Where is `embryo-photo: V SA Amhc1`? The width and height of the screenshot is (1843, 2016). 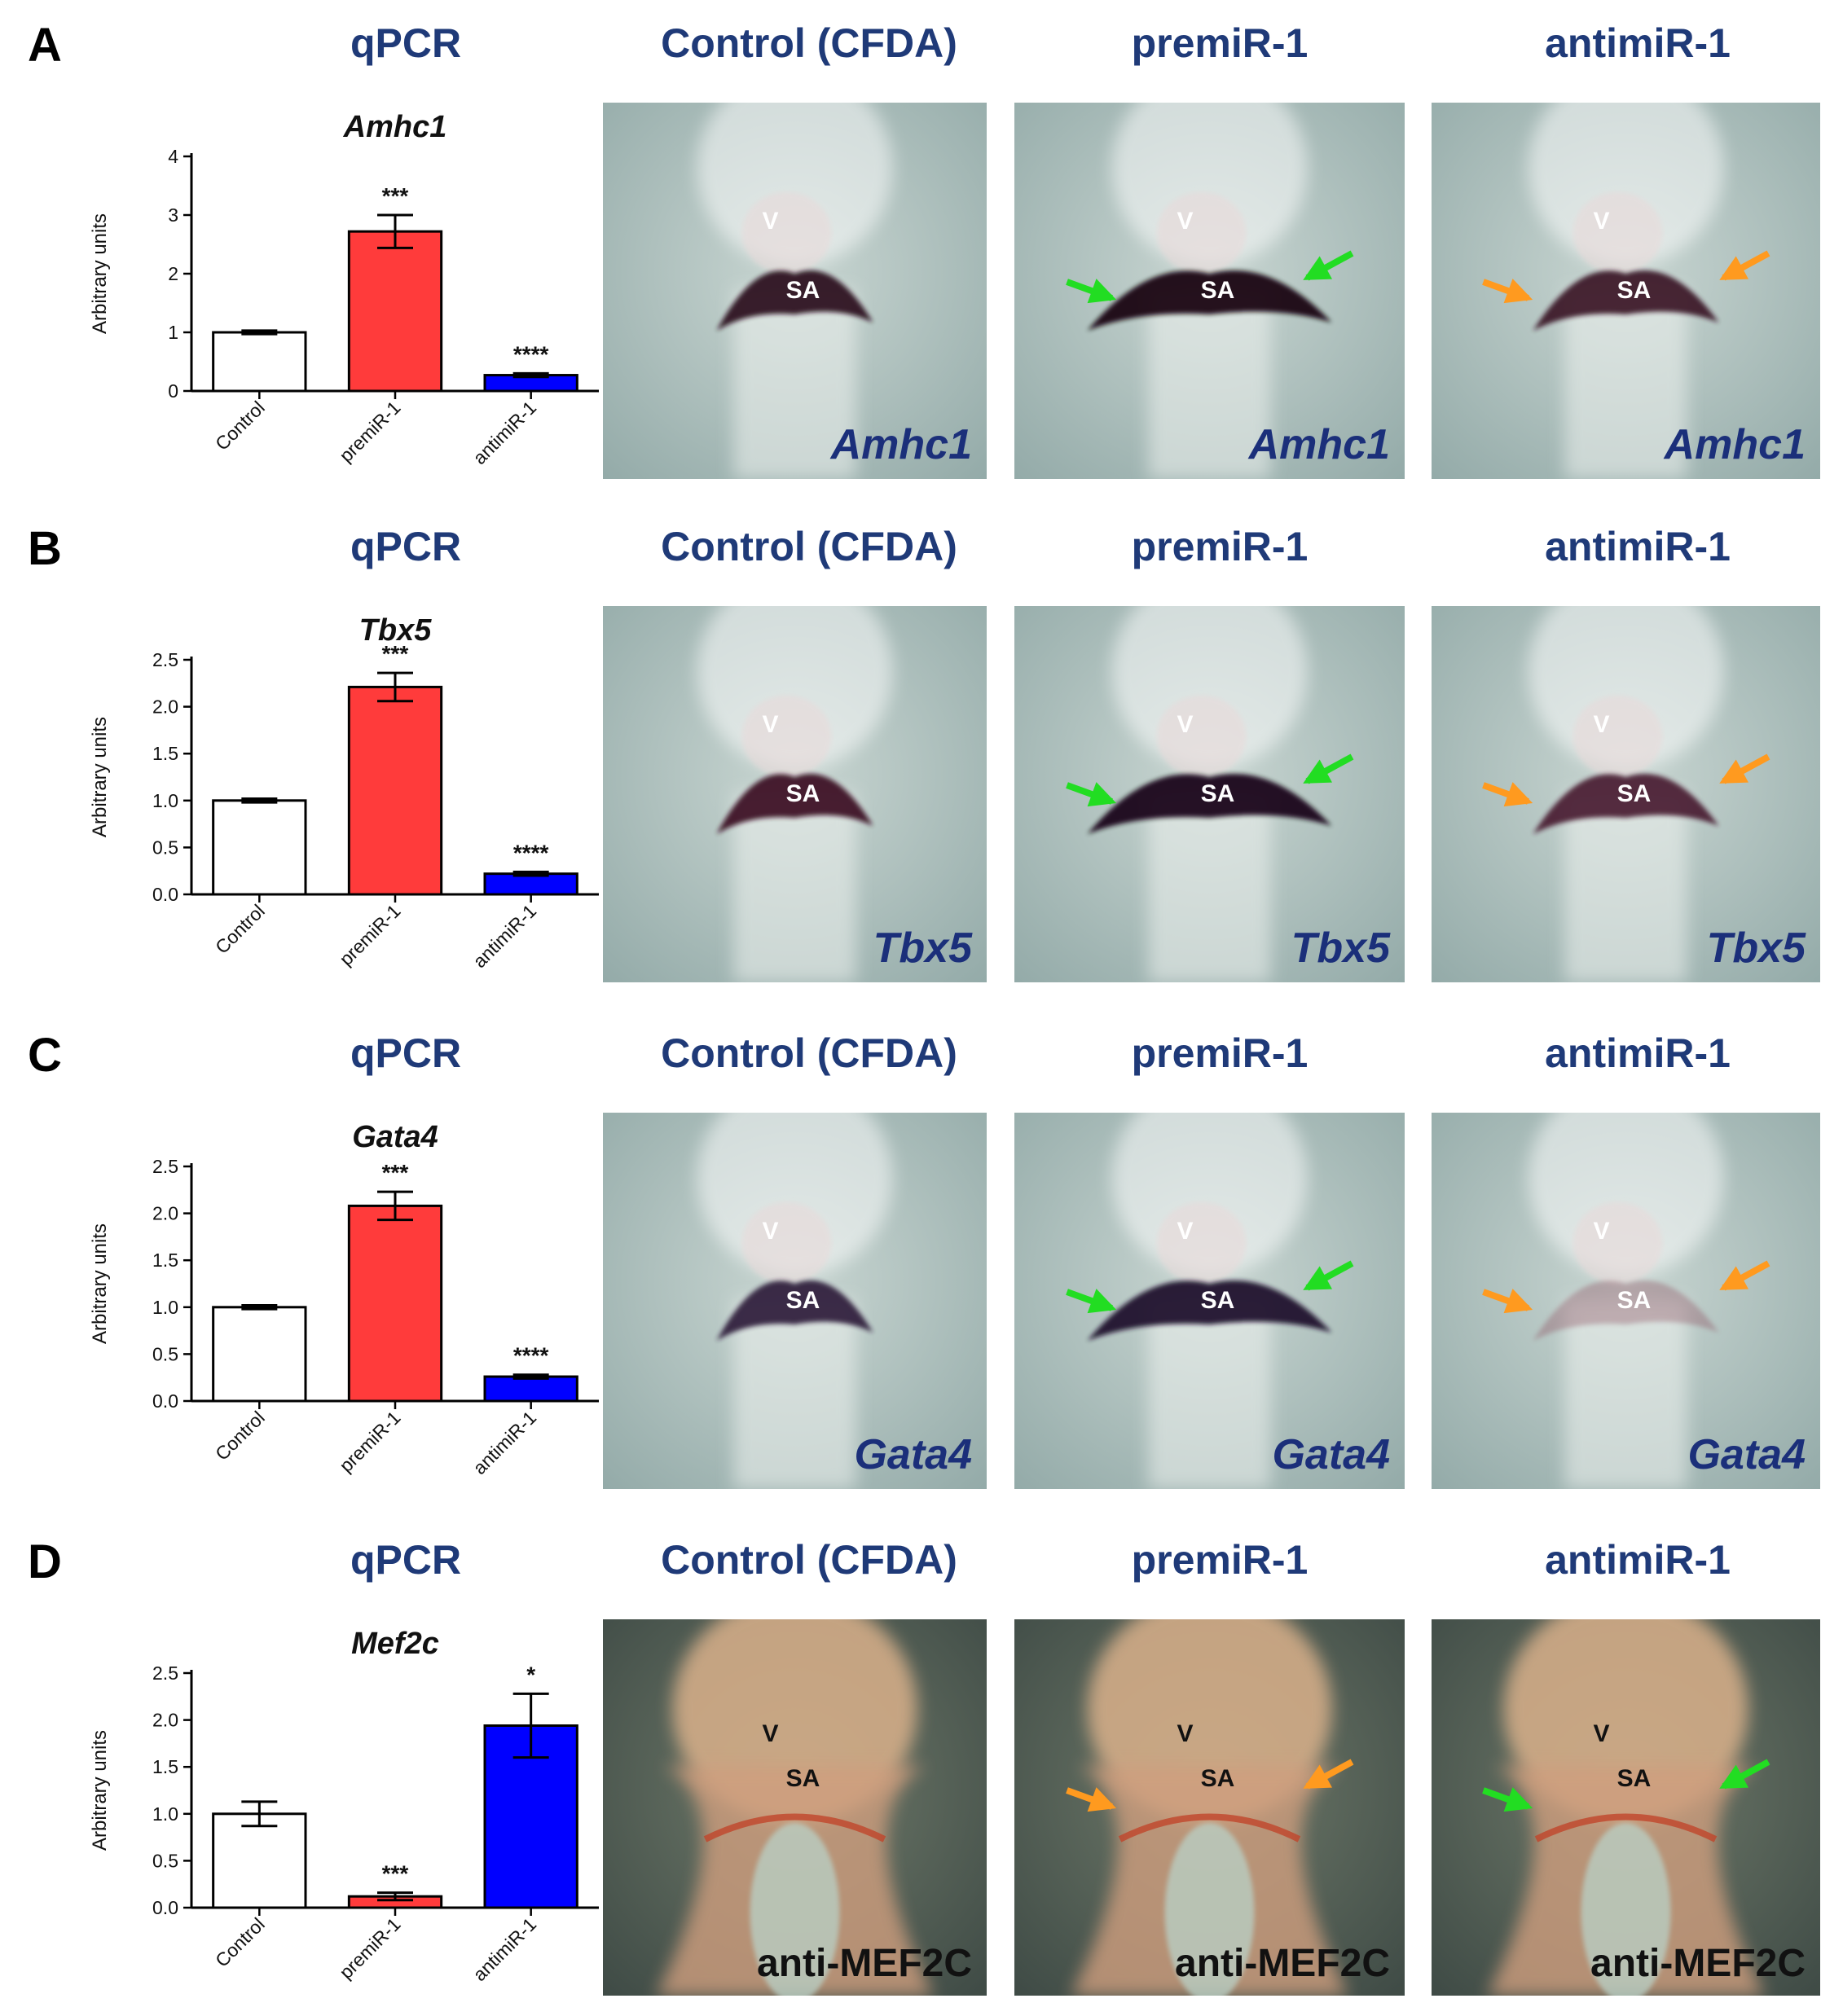
embryo-photo: V SA Amhc1 is located at coordinates (1209, 291).